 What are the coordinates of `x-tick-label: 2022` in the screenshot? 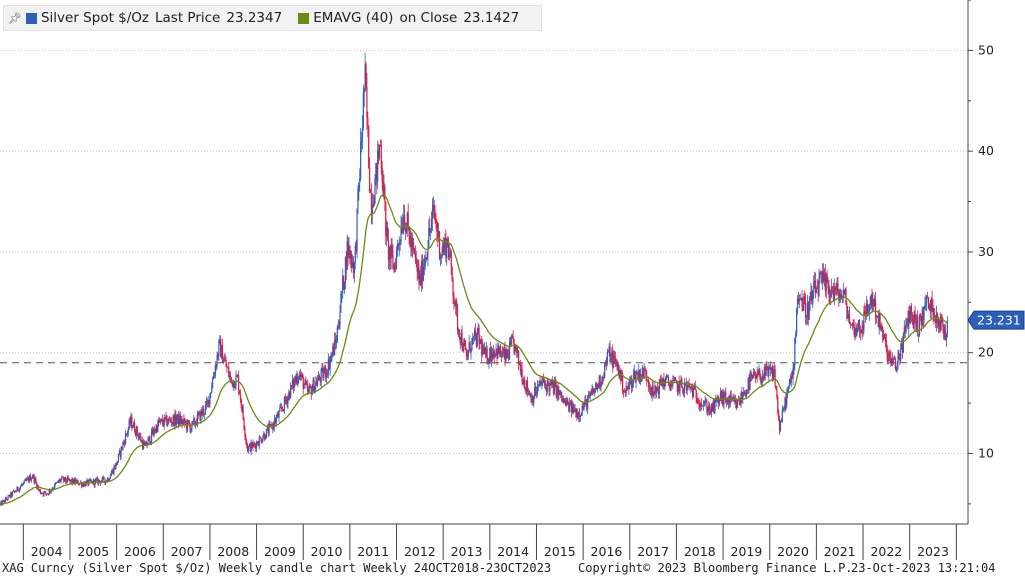 It's located at (886, 551).